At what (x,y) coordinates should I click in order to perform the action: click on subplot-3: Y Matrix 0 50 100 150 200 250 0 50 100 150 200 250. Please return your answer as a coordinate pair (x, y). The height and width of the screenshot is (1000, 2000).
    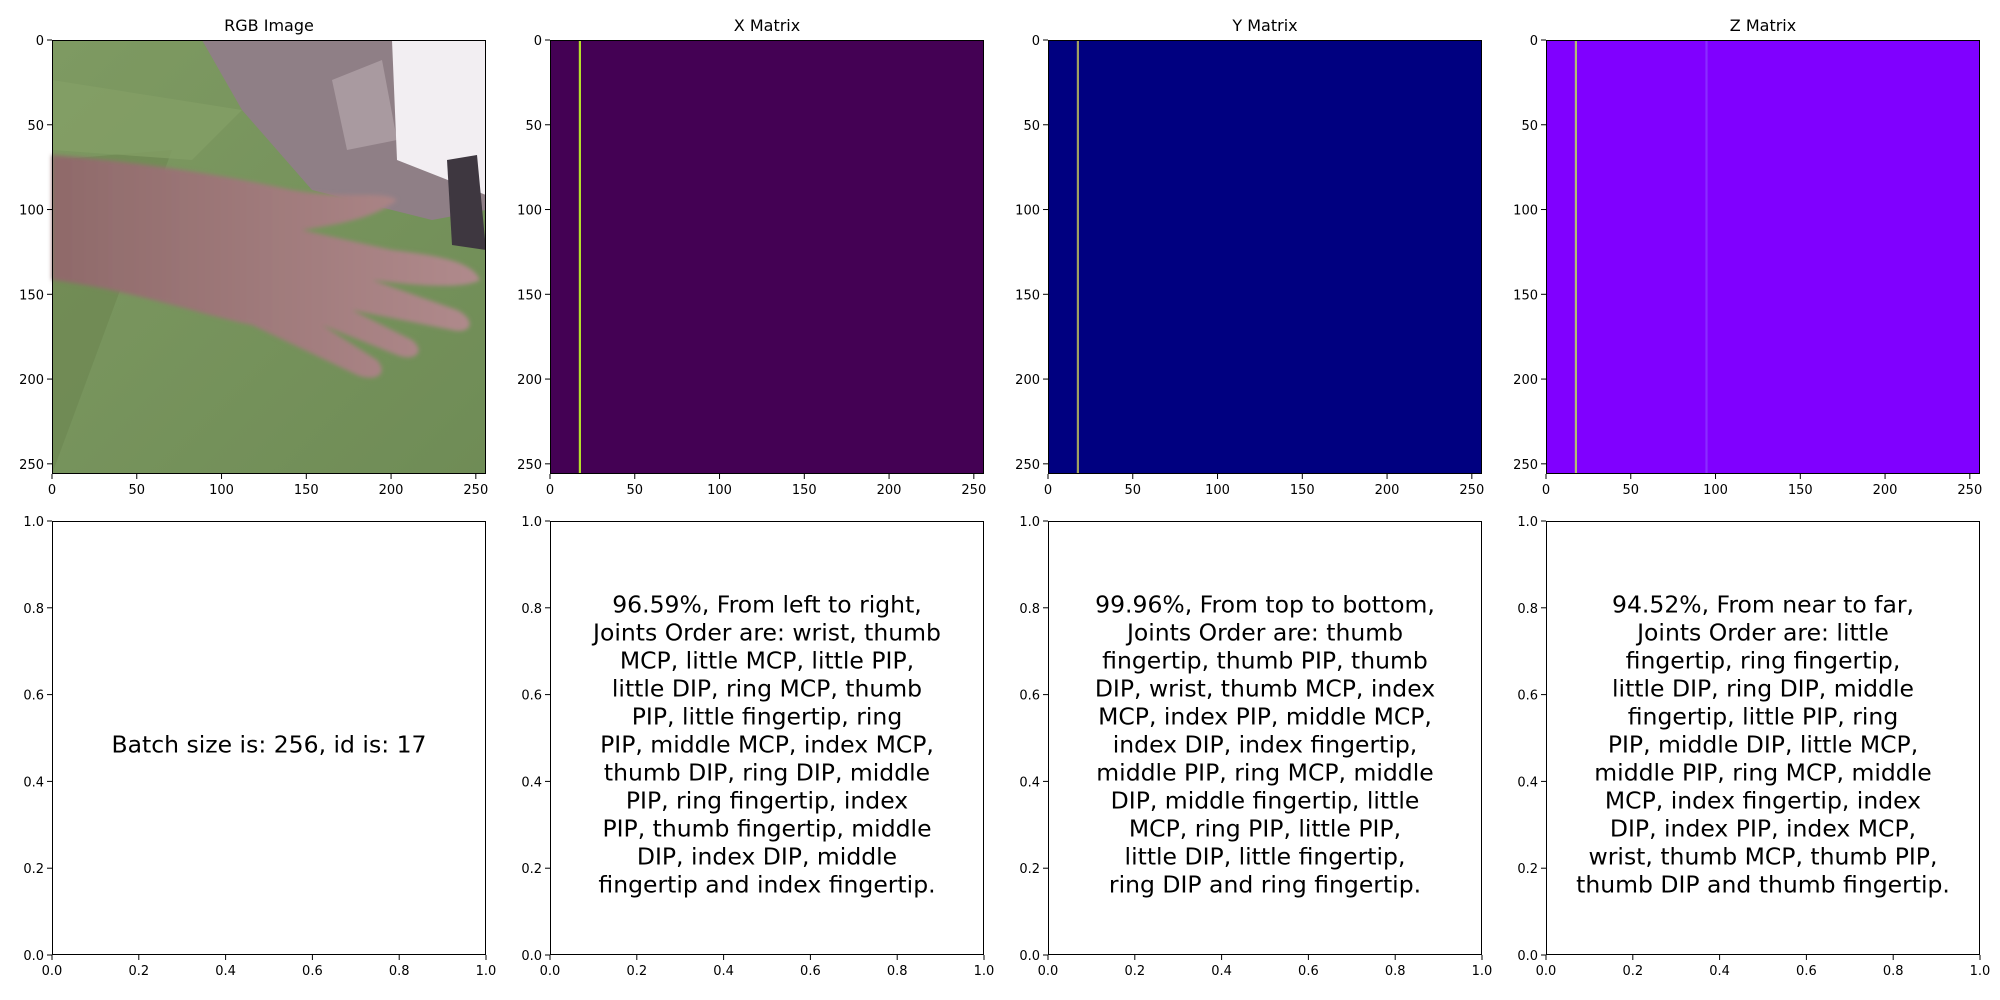
    Looking at the image, I should click on (1249, 257).